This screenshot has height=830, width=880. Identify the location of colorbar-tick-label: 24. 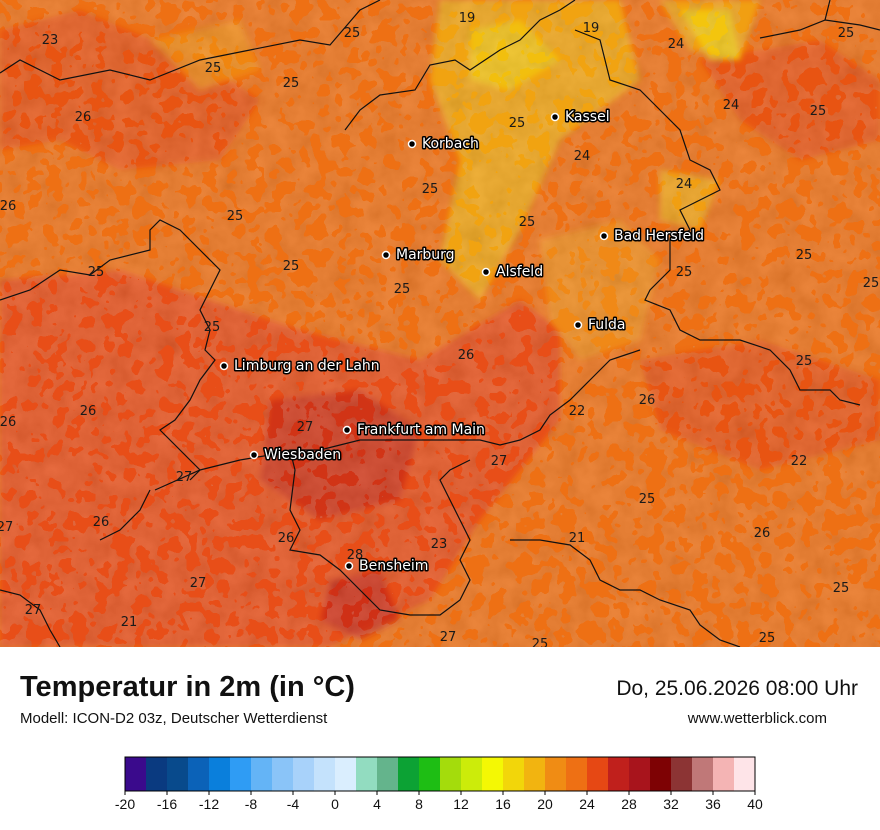
(587, 804).